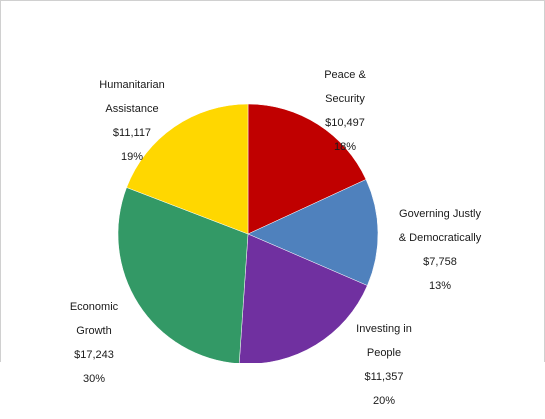  Describe the element at coordinates (303, 298) in the screenshot. I see `pie-slice-investing-people` at that location.